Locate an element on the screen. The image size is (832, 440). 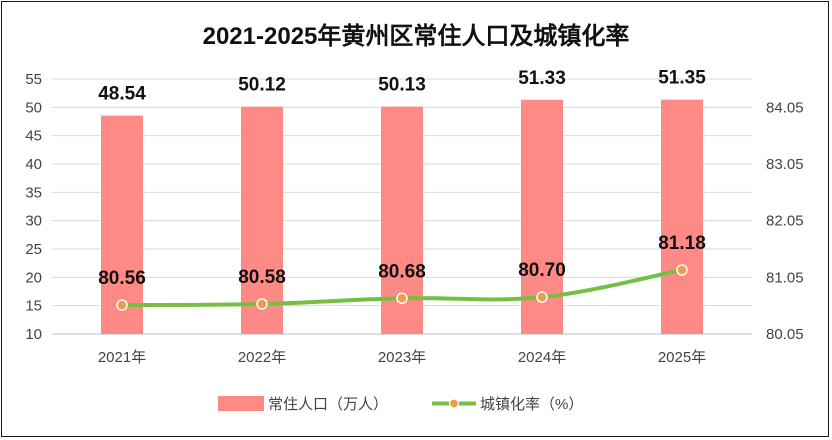
bar-data-label: 50.12 is located at coordinates (262, 85).